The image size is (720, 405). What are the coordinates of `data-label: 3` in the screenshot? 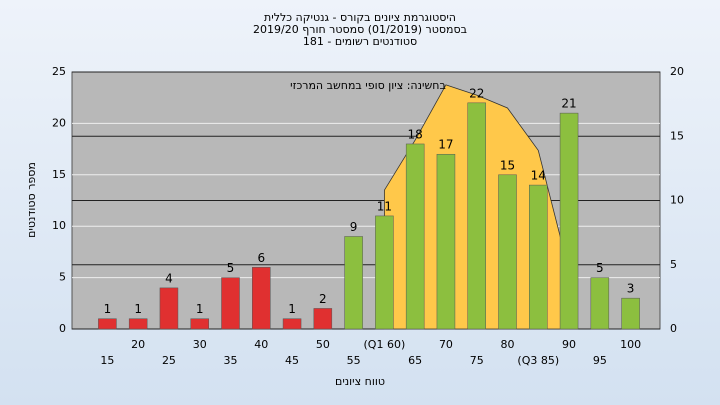 It's located at (631, 289).